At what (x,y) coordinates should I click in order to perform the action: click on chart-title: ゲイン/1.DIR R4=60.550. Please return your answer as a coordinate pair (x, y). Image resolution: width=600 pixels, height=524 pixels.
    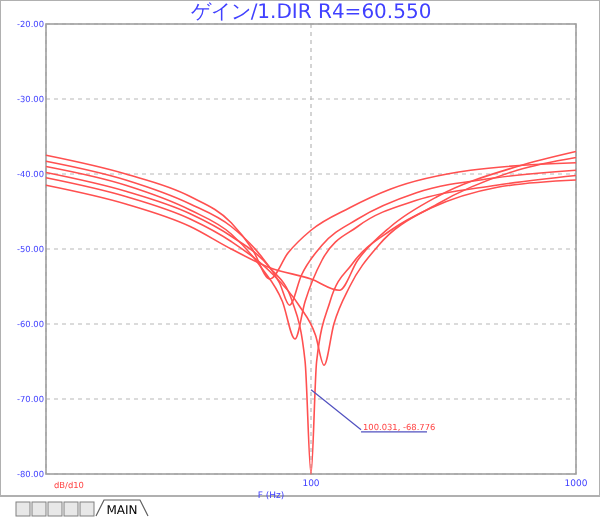
    Looking at the image, I should click on (311, 13).